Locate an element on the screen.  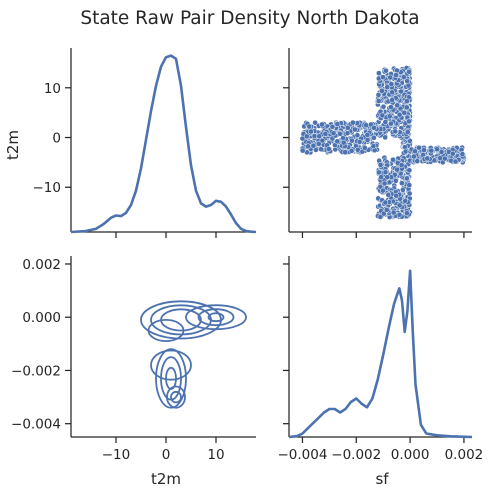
y-t2m-tick-label: 10 is located at coordinates (52, 89).